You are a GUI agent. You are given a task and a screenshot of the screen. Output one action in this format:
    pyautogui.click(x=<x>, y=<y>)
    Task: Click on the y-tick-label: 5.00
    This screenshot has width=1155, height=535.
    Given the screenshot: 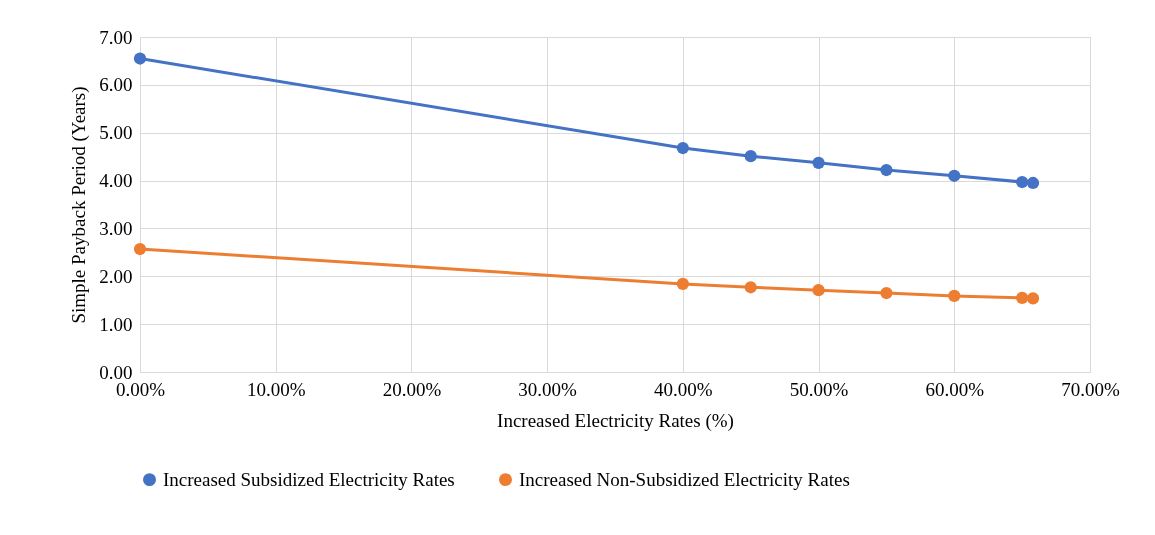 What is the action you would take?
    pyautogui.click(x=116, y=133)
    